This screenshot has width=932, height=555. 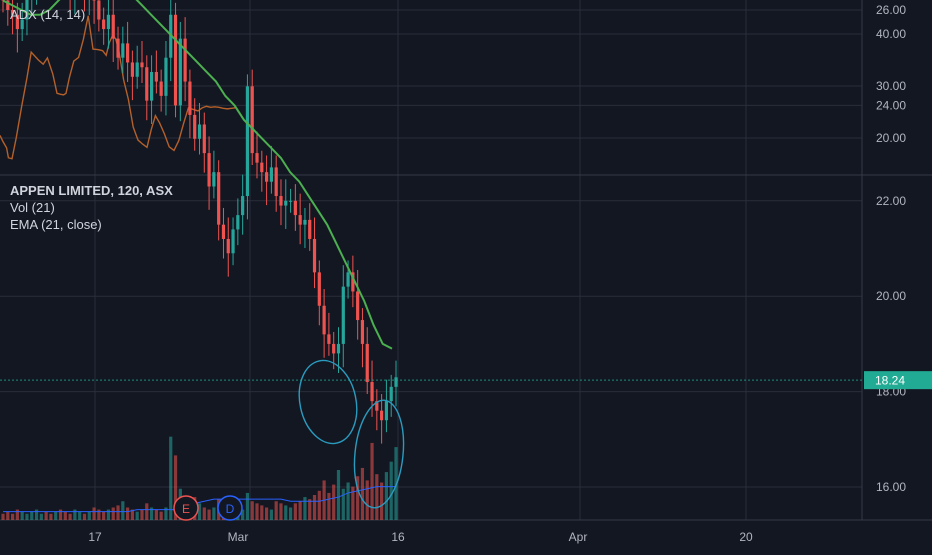 I want to click on time-axis-tick: 17, so click(x=95, y=537).